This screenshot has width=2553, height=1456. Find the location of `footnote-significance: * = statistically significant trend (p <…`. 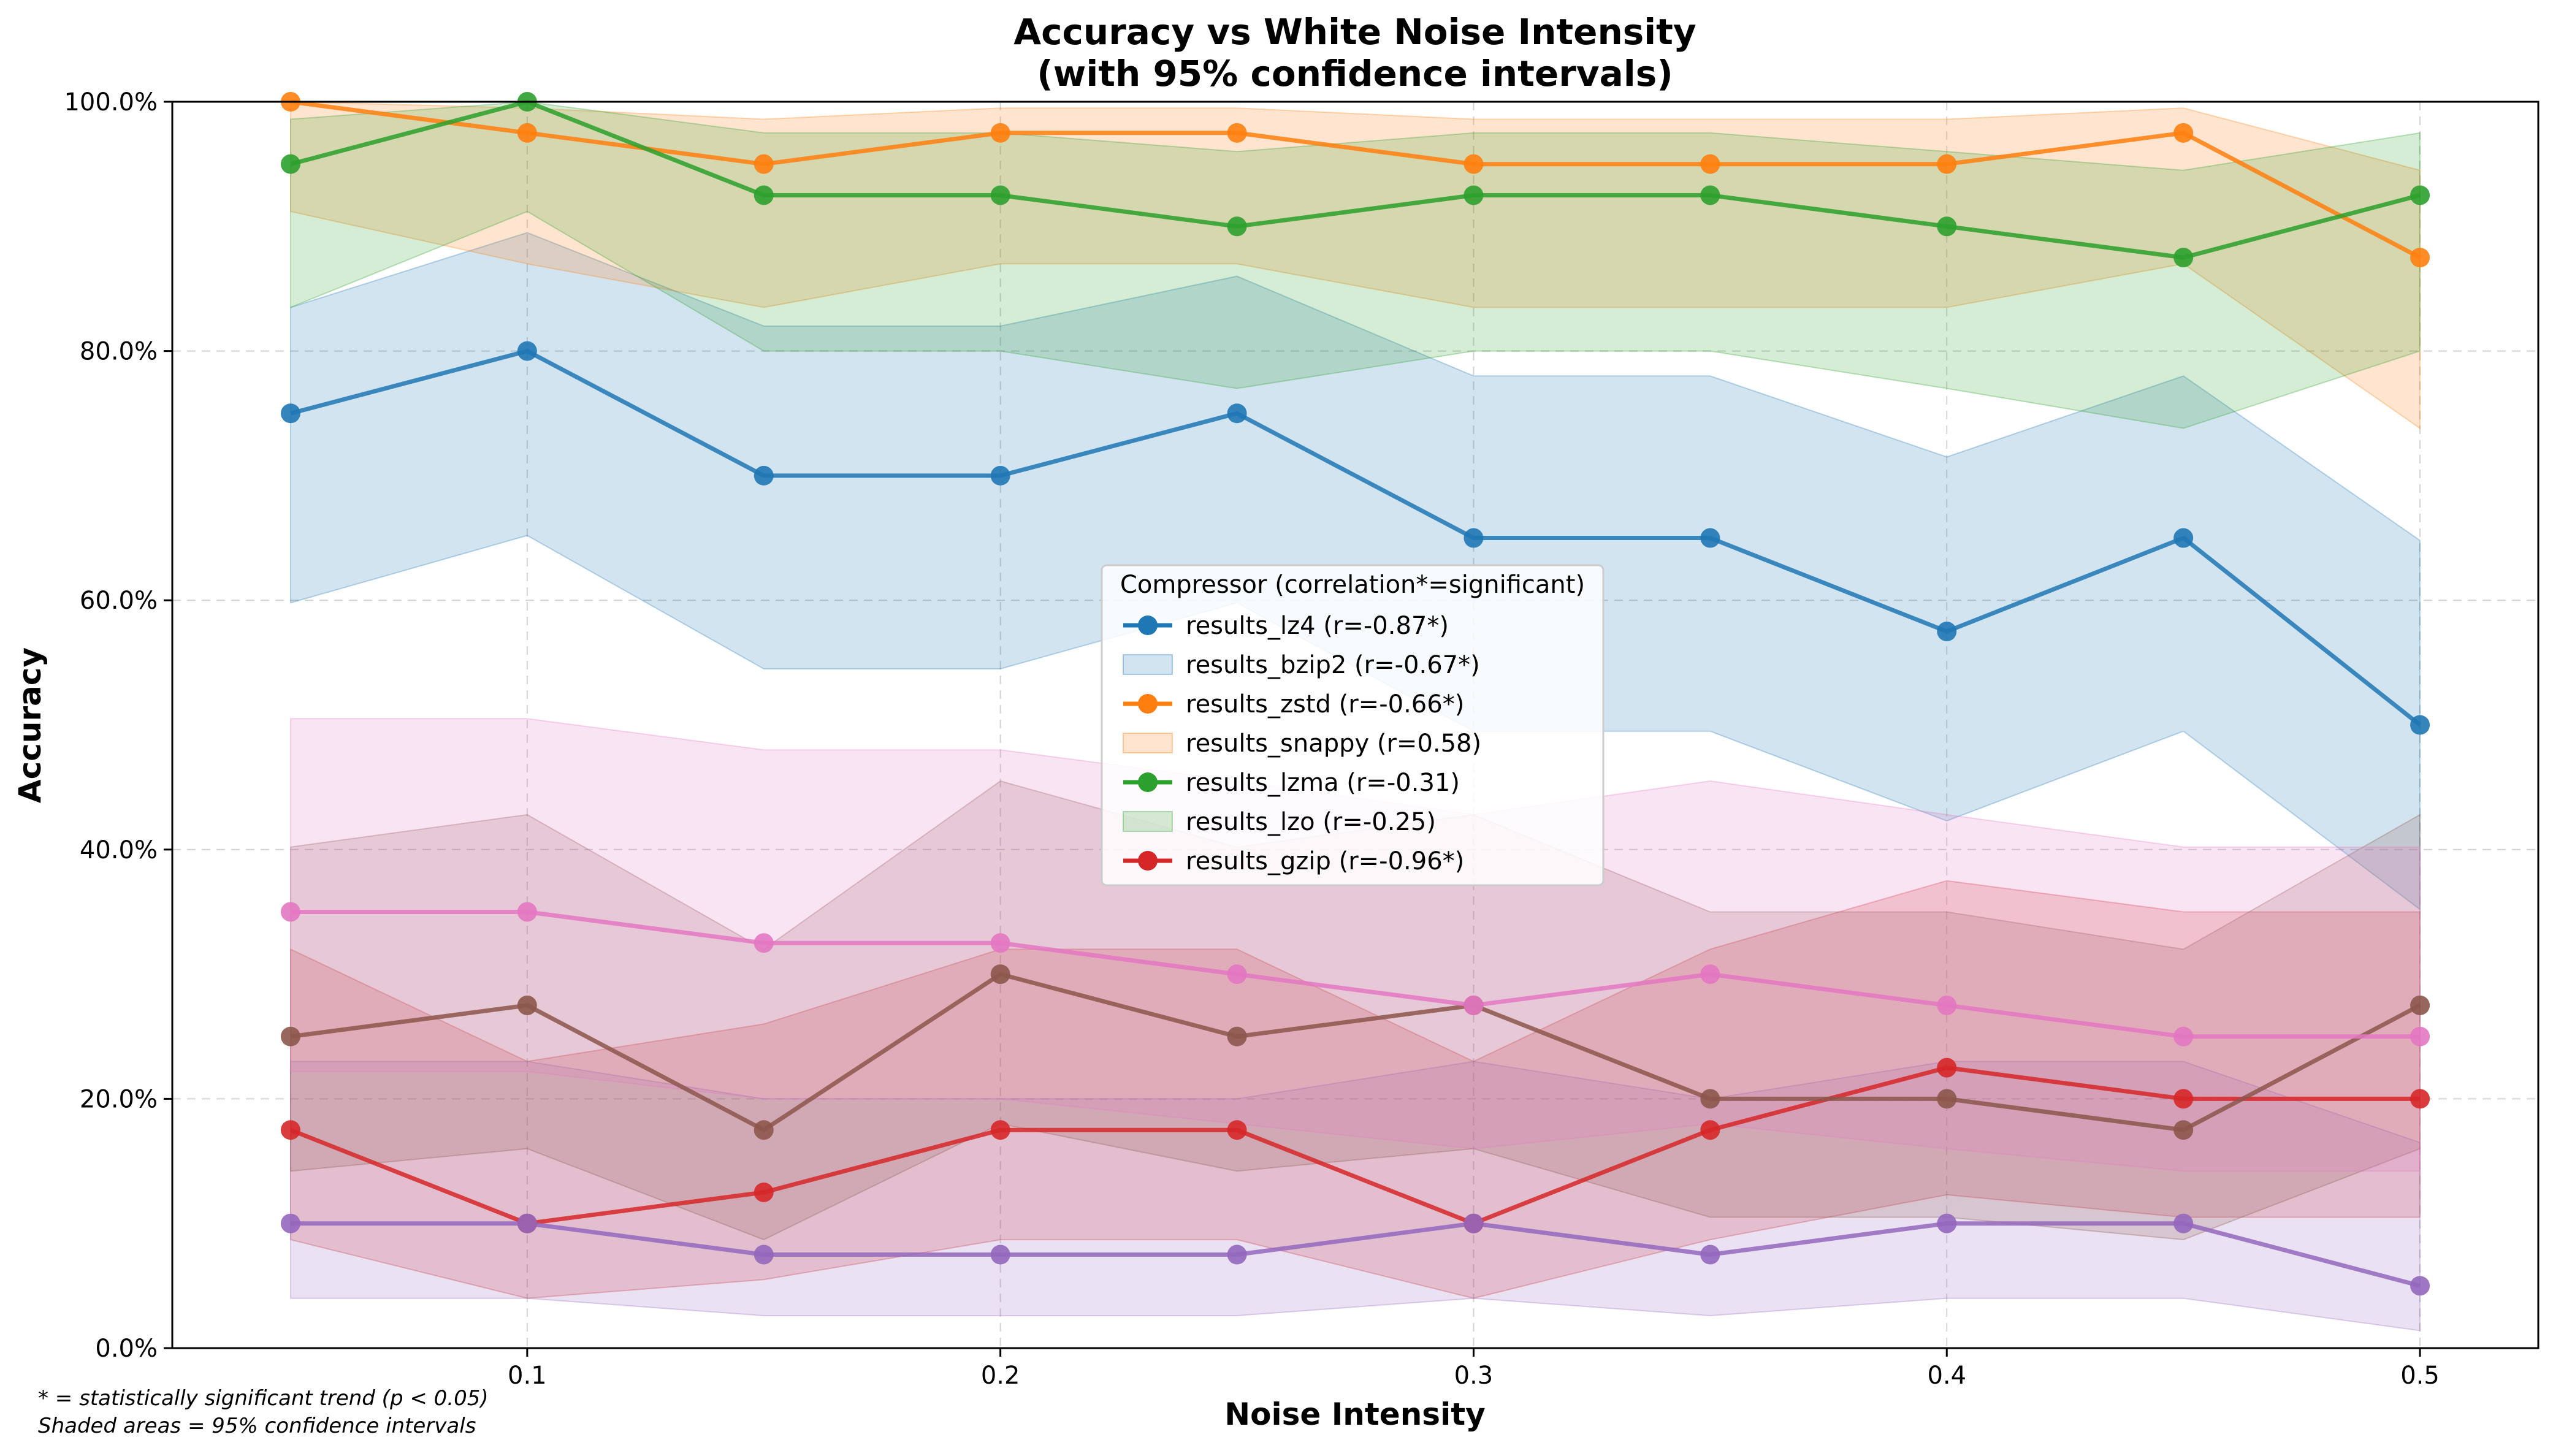

footnote-significance: * = statistically significant trend (p <… is located at coordinates (263, 1399).